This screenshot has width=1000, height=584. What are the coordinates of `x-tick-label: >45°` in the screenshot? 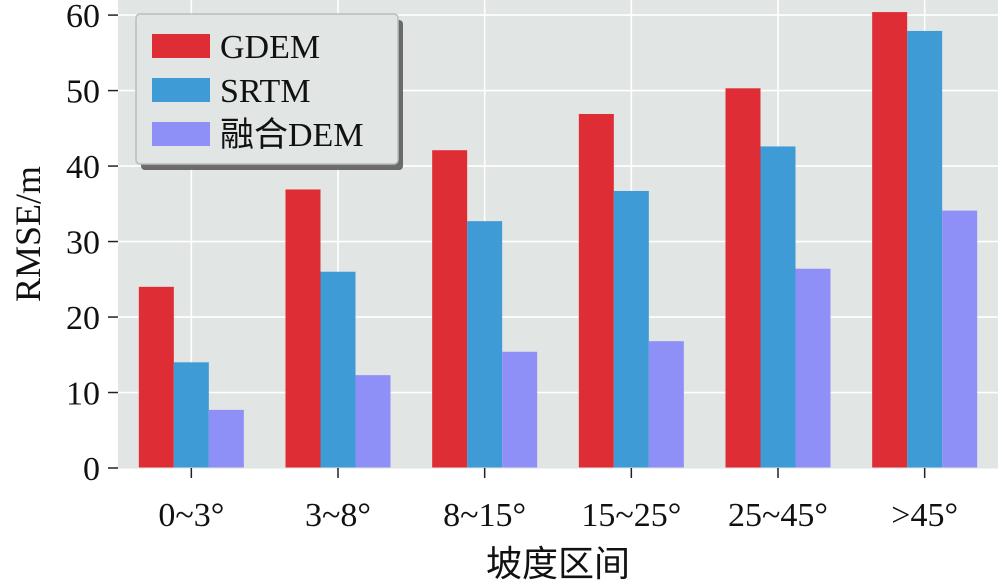 It's located at (924, 515).